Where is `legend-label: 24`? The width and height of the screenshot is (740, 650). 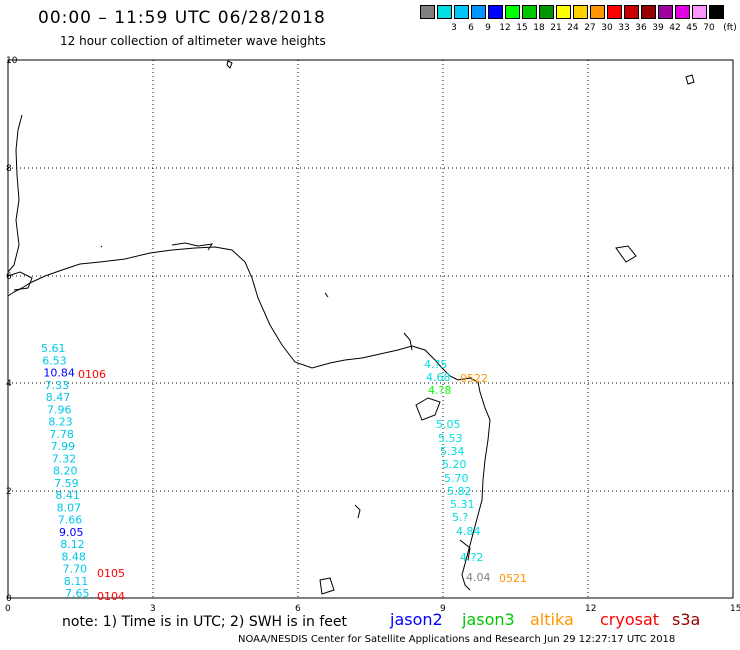
legend-label: 24 is located at coordinates (573, 28).